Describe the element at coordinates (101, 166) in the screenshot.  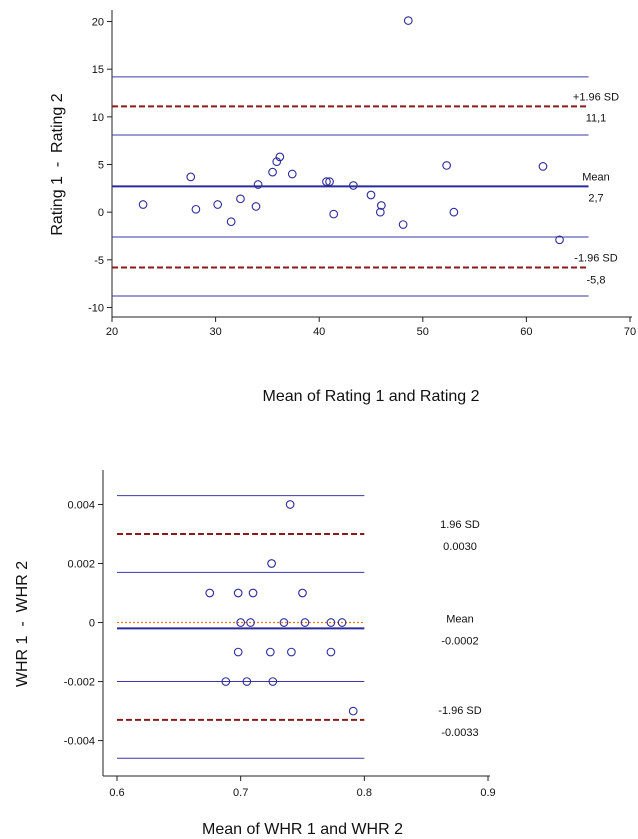
I see `y-tick-label: 5` at that location.